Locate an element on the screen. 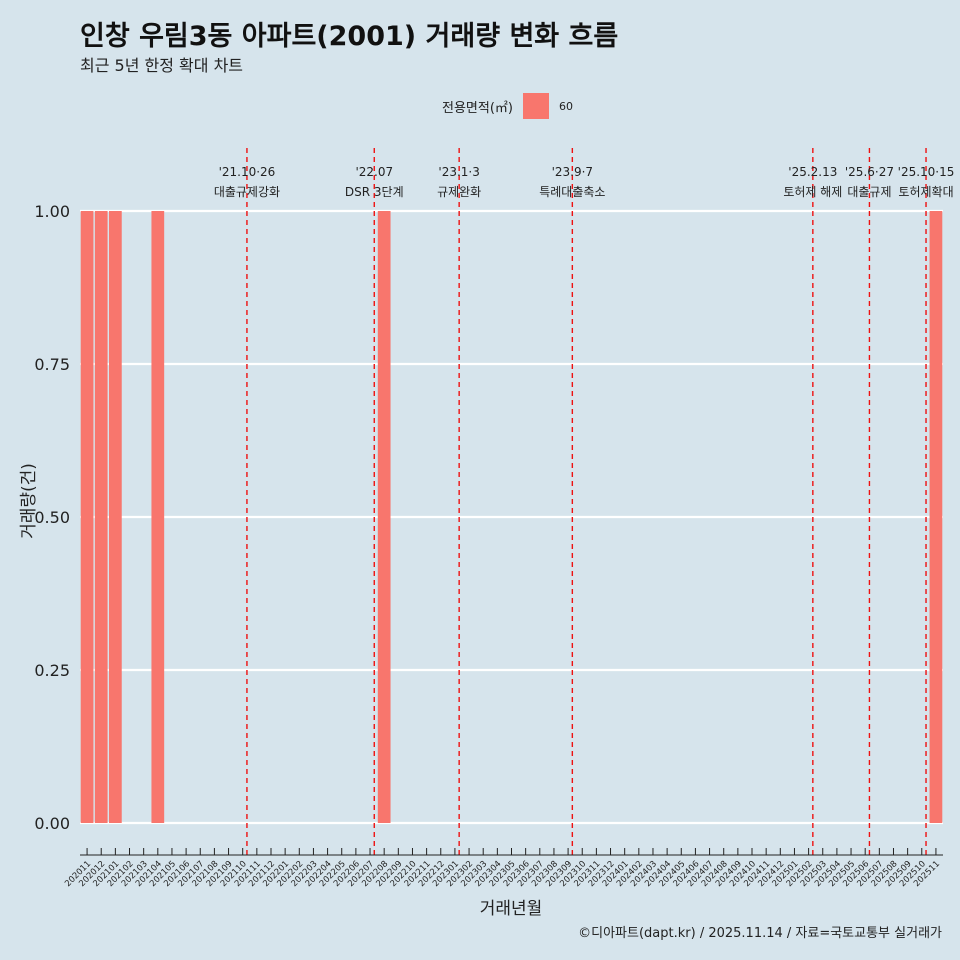  event-date: '21.10·26 is located at coordinates (247, 172).